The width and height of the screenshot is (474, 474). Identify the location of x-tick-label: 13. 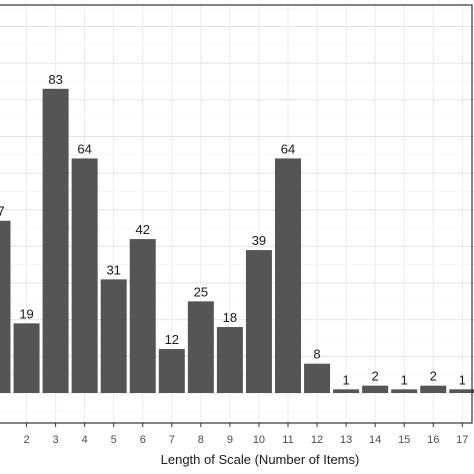
(346, 440).